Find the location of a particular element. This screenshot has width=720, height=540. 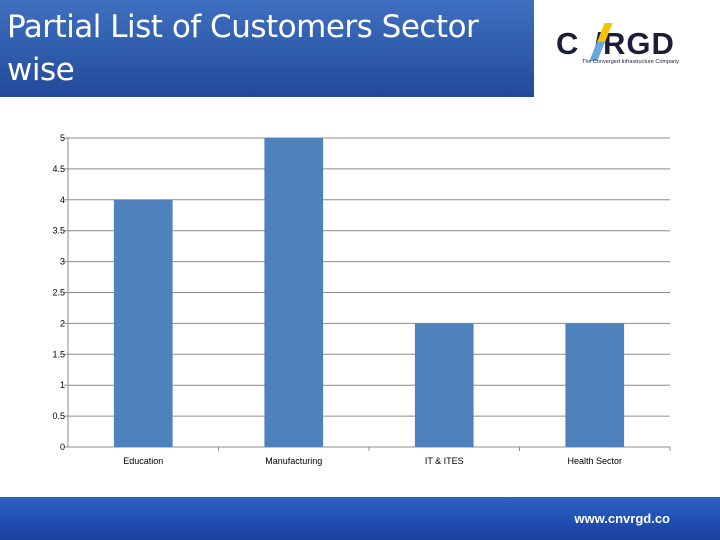

bar-it-ites is located at coordinates (444, 385).